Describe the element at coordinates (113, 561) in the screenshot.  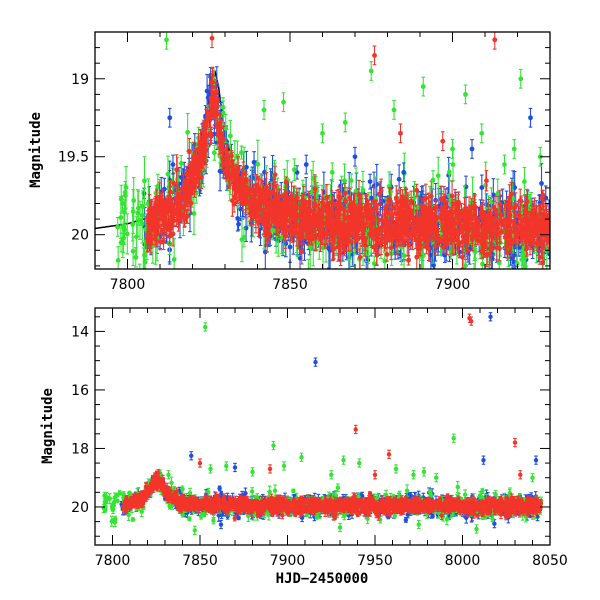
I see `bottom-x-tick-label: 7800` at that location.